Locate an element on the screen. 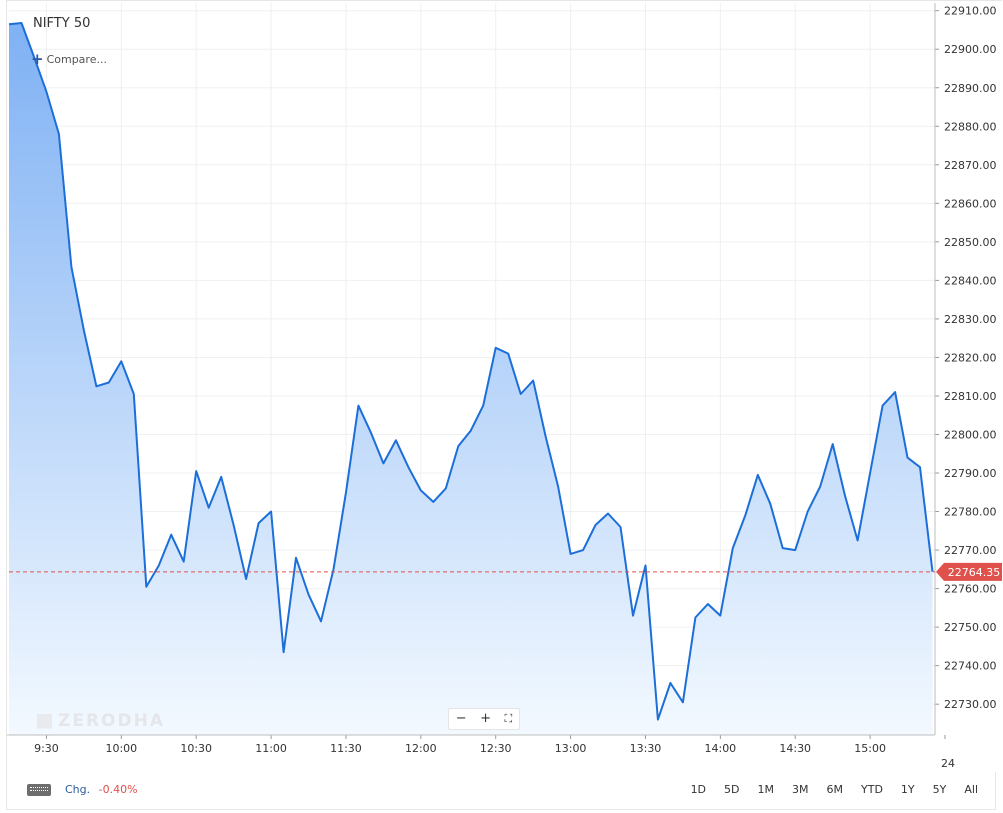  y-tick-label: 22880.00 is located at coordinates (970, 126).